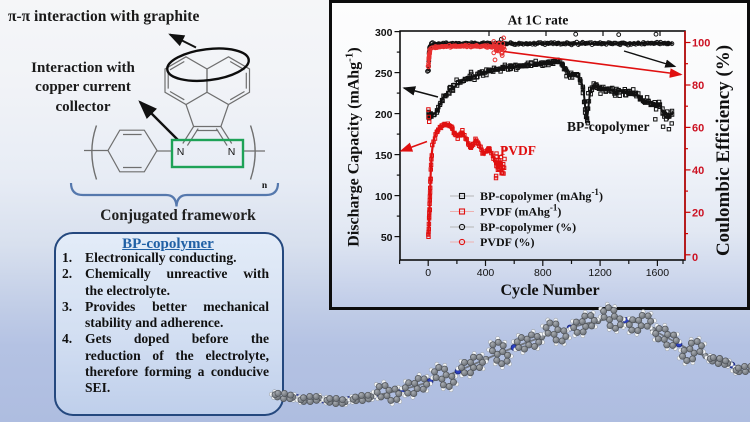 The height and width of the screenshot is (422, 750). I want to click on svg-text: 200, so click(384, 115).